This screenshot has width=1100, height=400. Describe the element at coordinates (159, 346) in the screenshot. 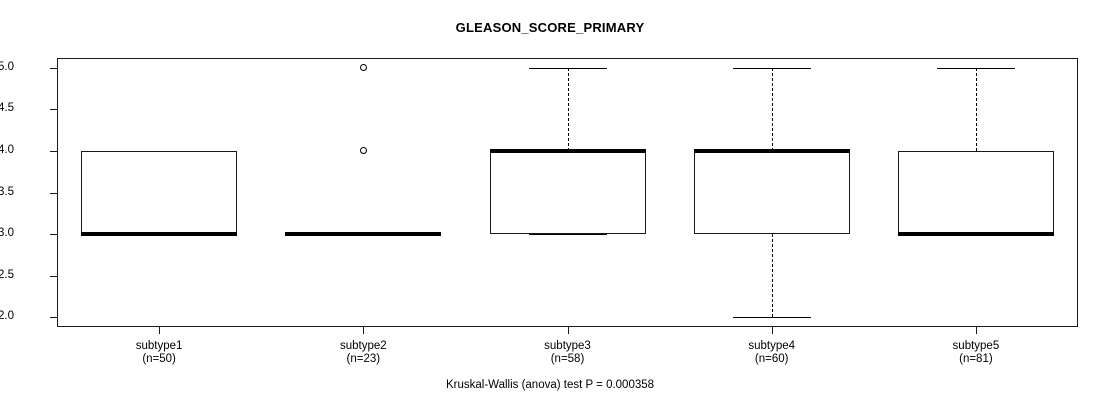

I see `x-tick-label-name: subtype1` at that location.